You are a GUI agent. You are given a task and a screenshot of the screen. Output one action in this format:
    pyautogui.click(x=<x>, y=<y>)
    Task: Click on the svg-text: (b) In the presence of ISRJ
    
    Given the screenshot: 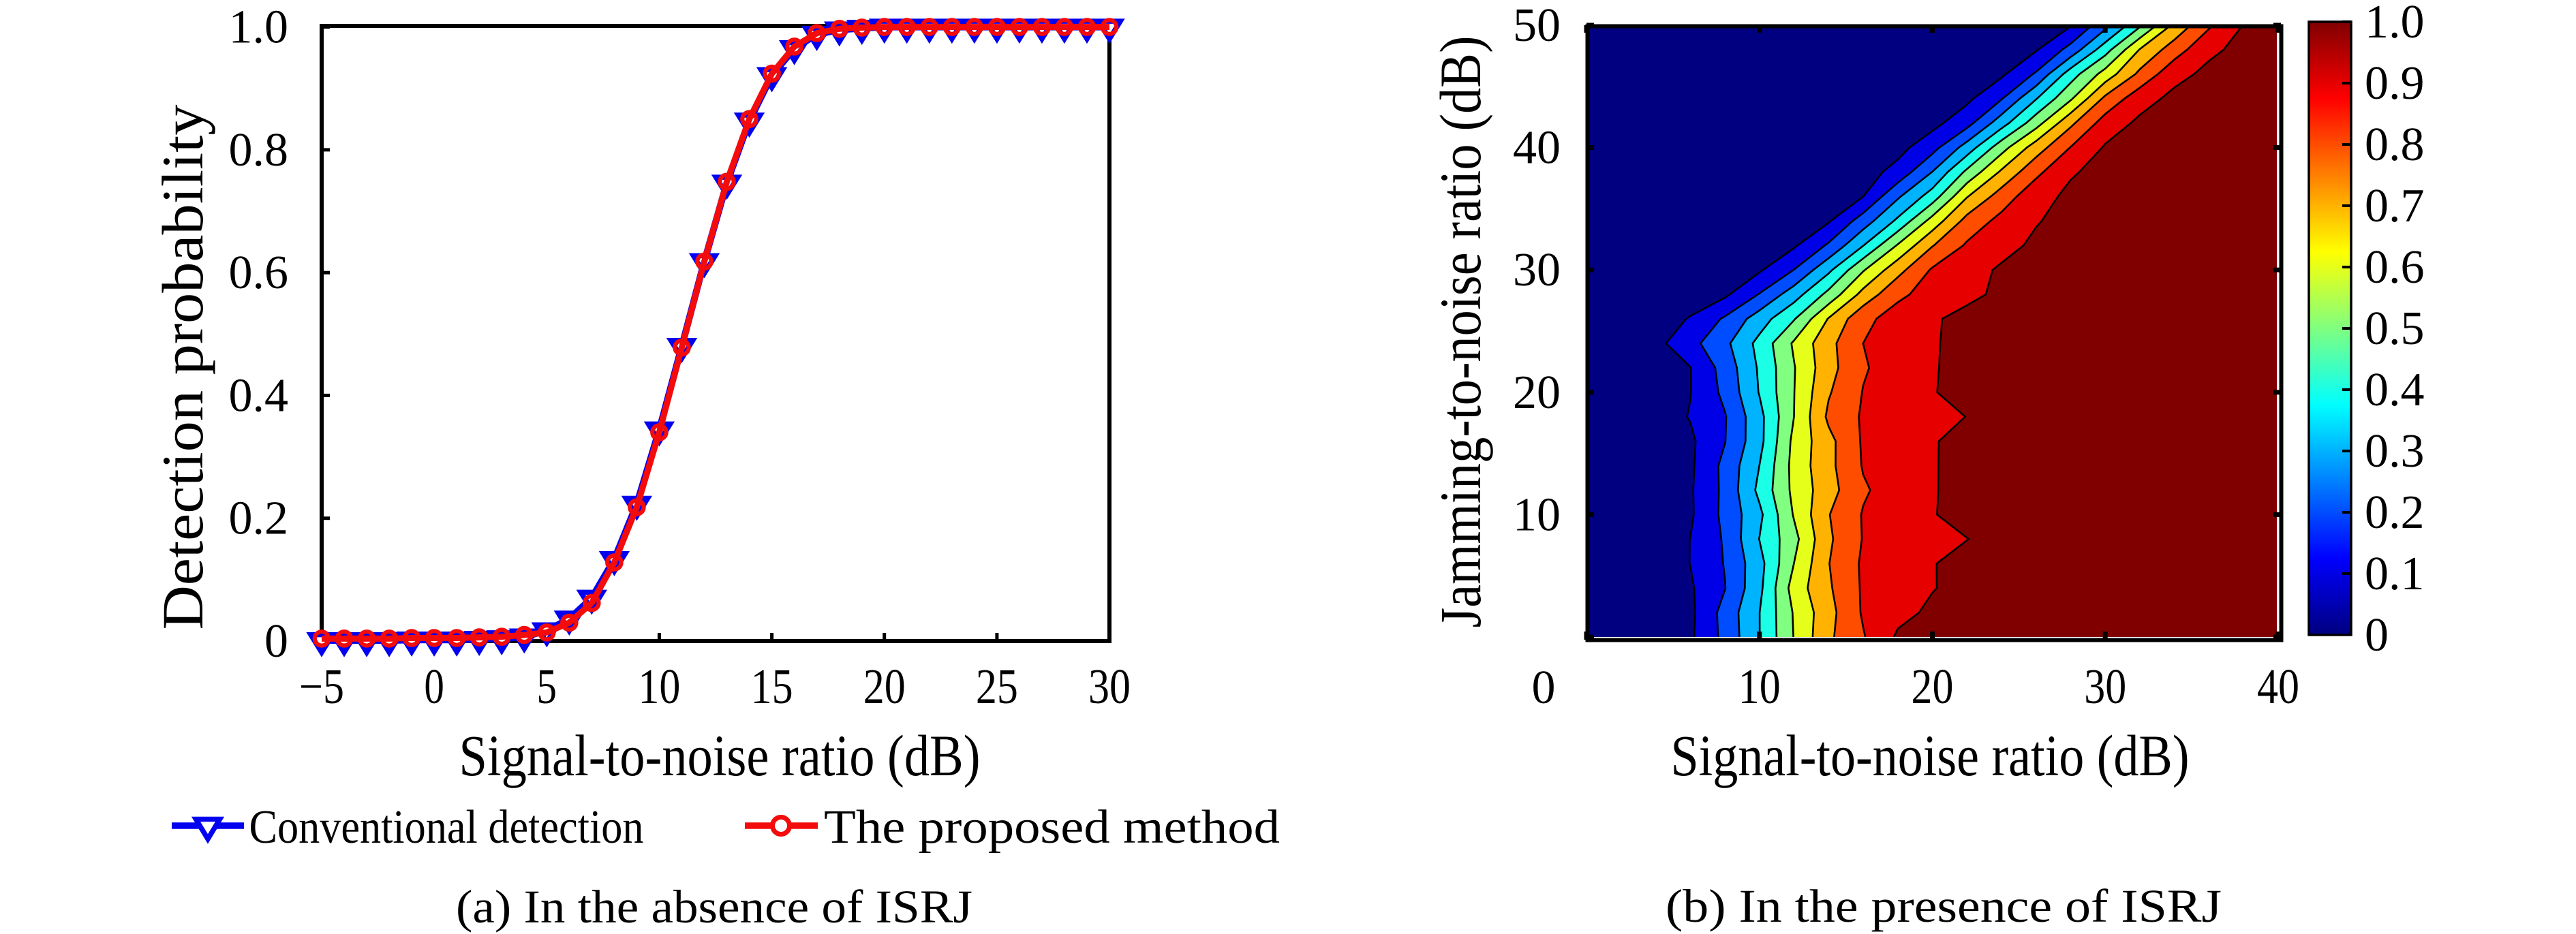 What is the action you would take?
    pyautogui.click(x=1944, y=906)
    